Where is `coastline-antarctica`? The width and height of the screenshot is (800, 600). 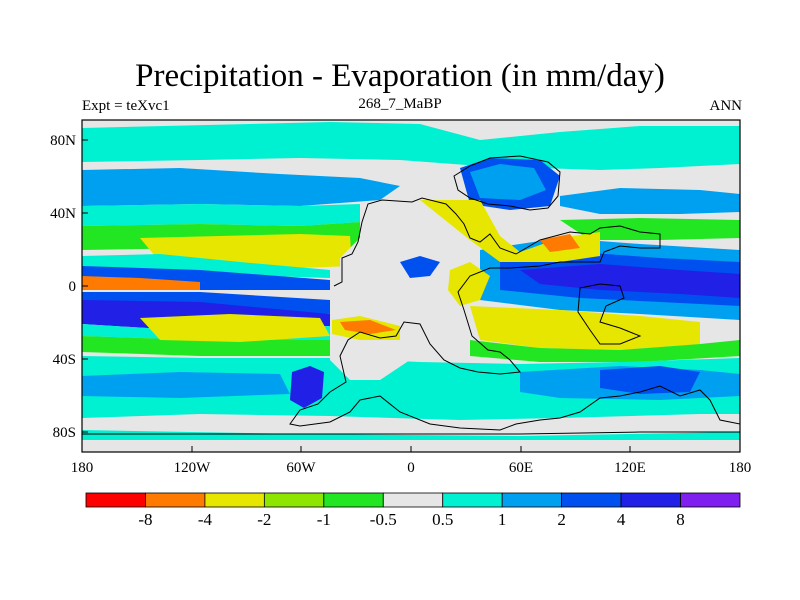
coastline-antarctica is located at coordinates (411, 433).